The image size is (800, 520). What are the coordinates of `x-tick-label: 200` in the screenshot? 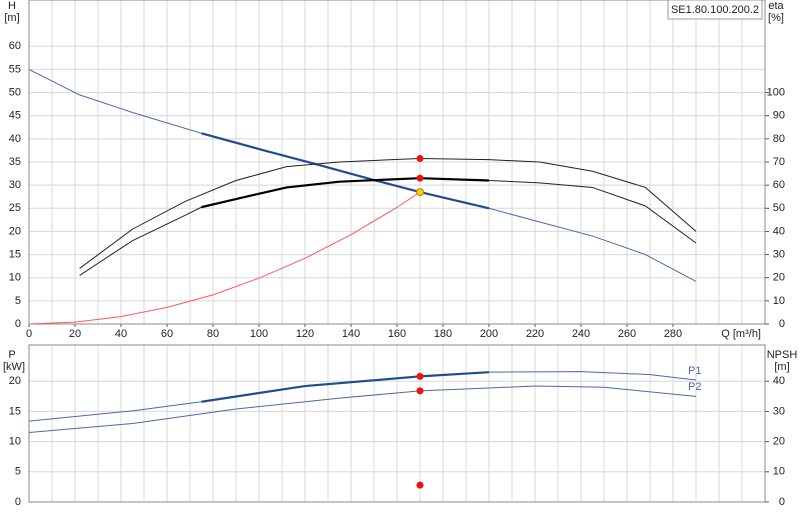 It's located at (489, 334).